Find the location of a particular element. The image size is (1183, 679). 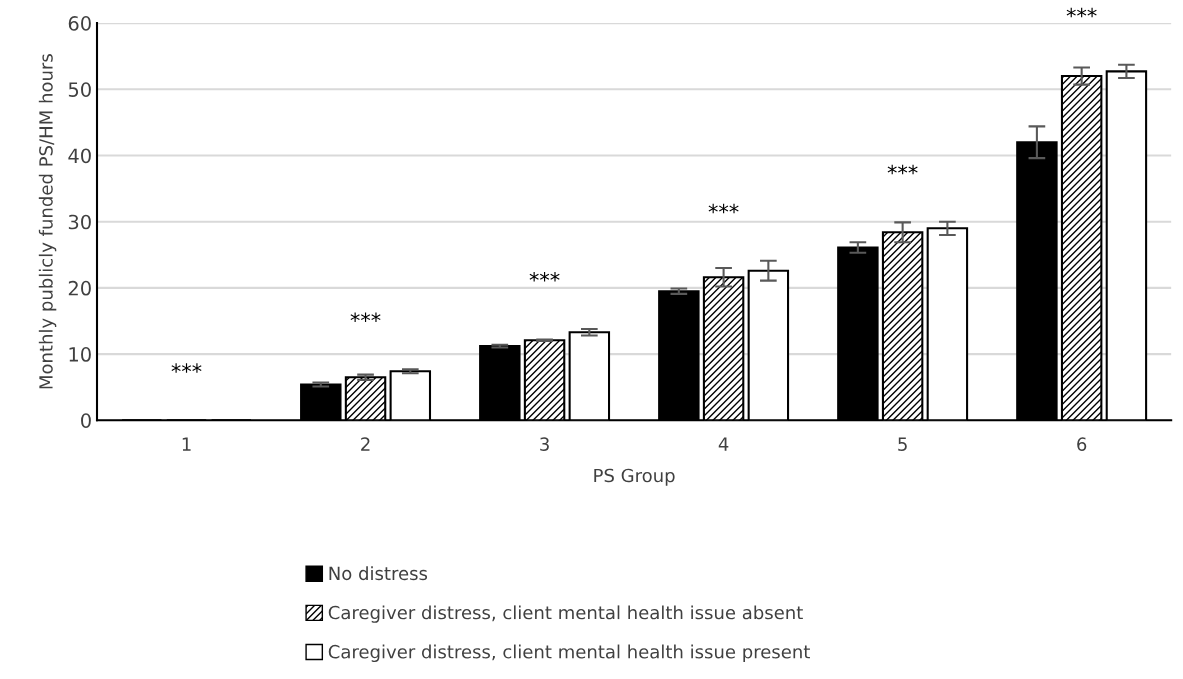

y-tick-label: 20 is located at coordinates (79, 288).